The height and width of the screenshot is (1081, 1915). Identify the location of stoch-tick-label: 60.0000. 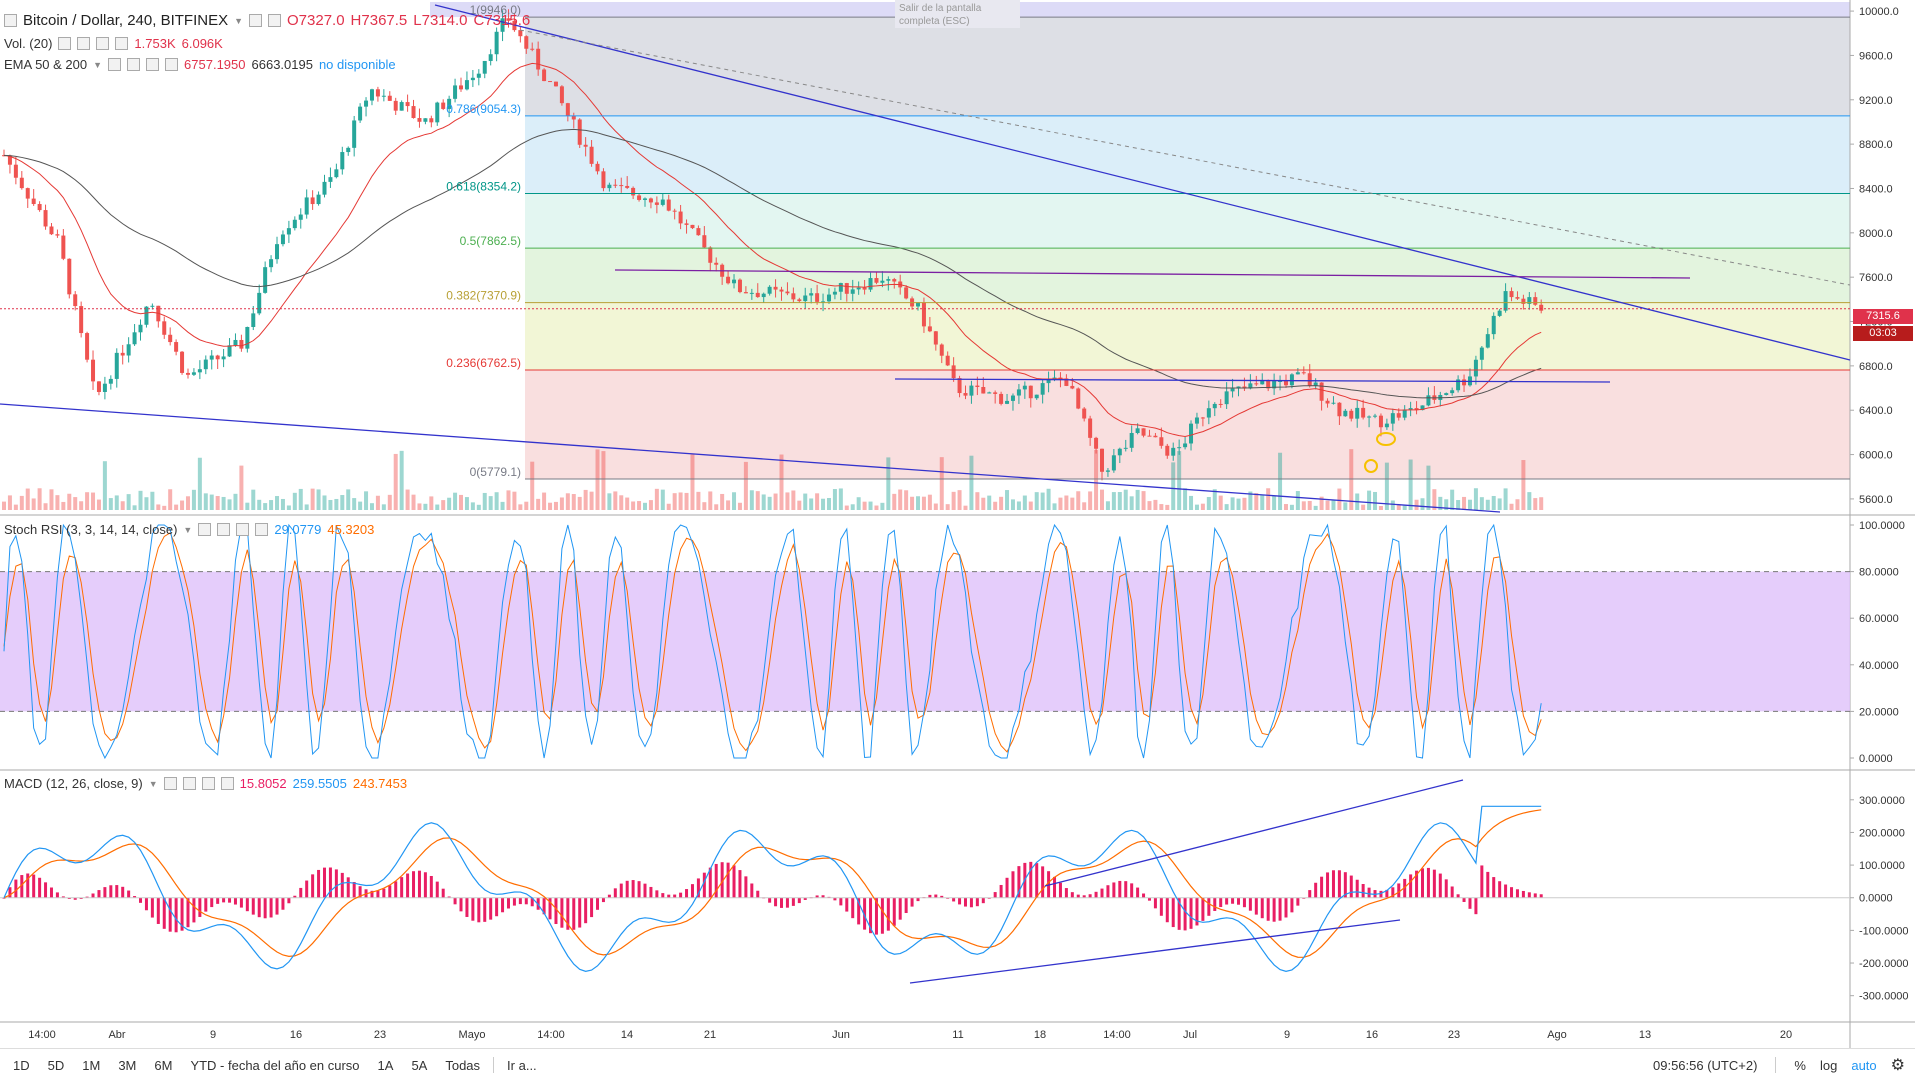
(1879, 619).